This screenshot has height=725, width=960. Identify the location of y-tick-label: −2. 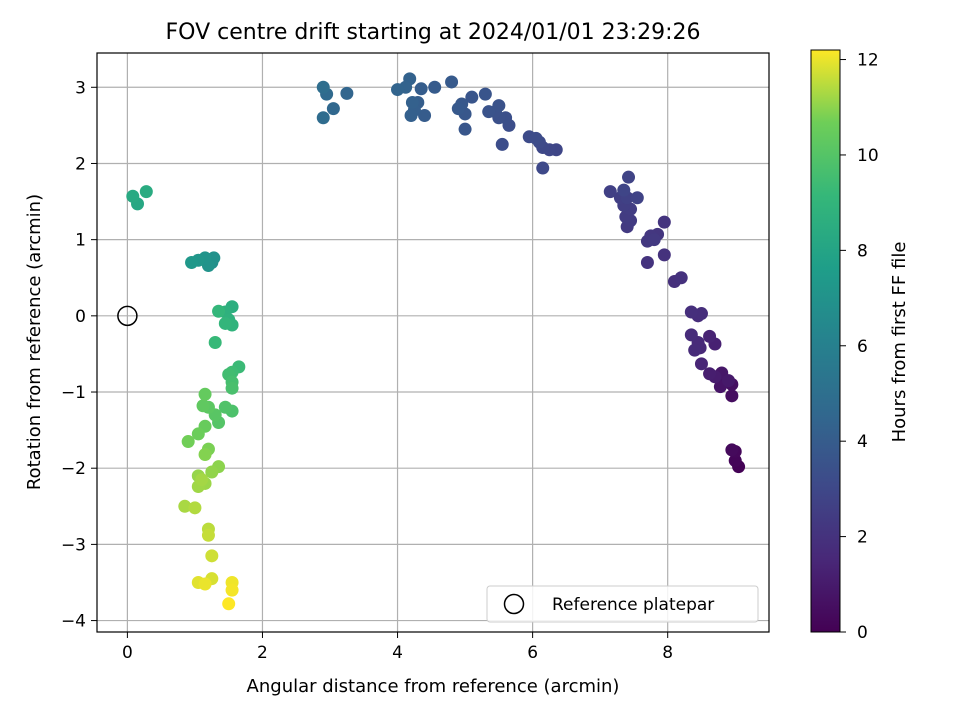
(73, 469).